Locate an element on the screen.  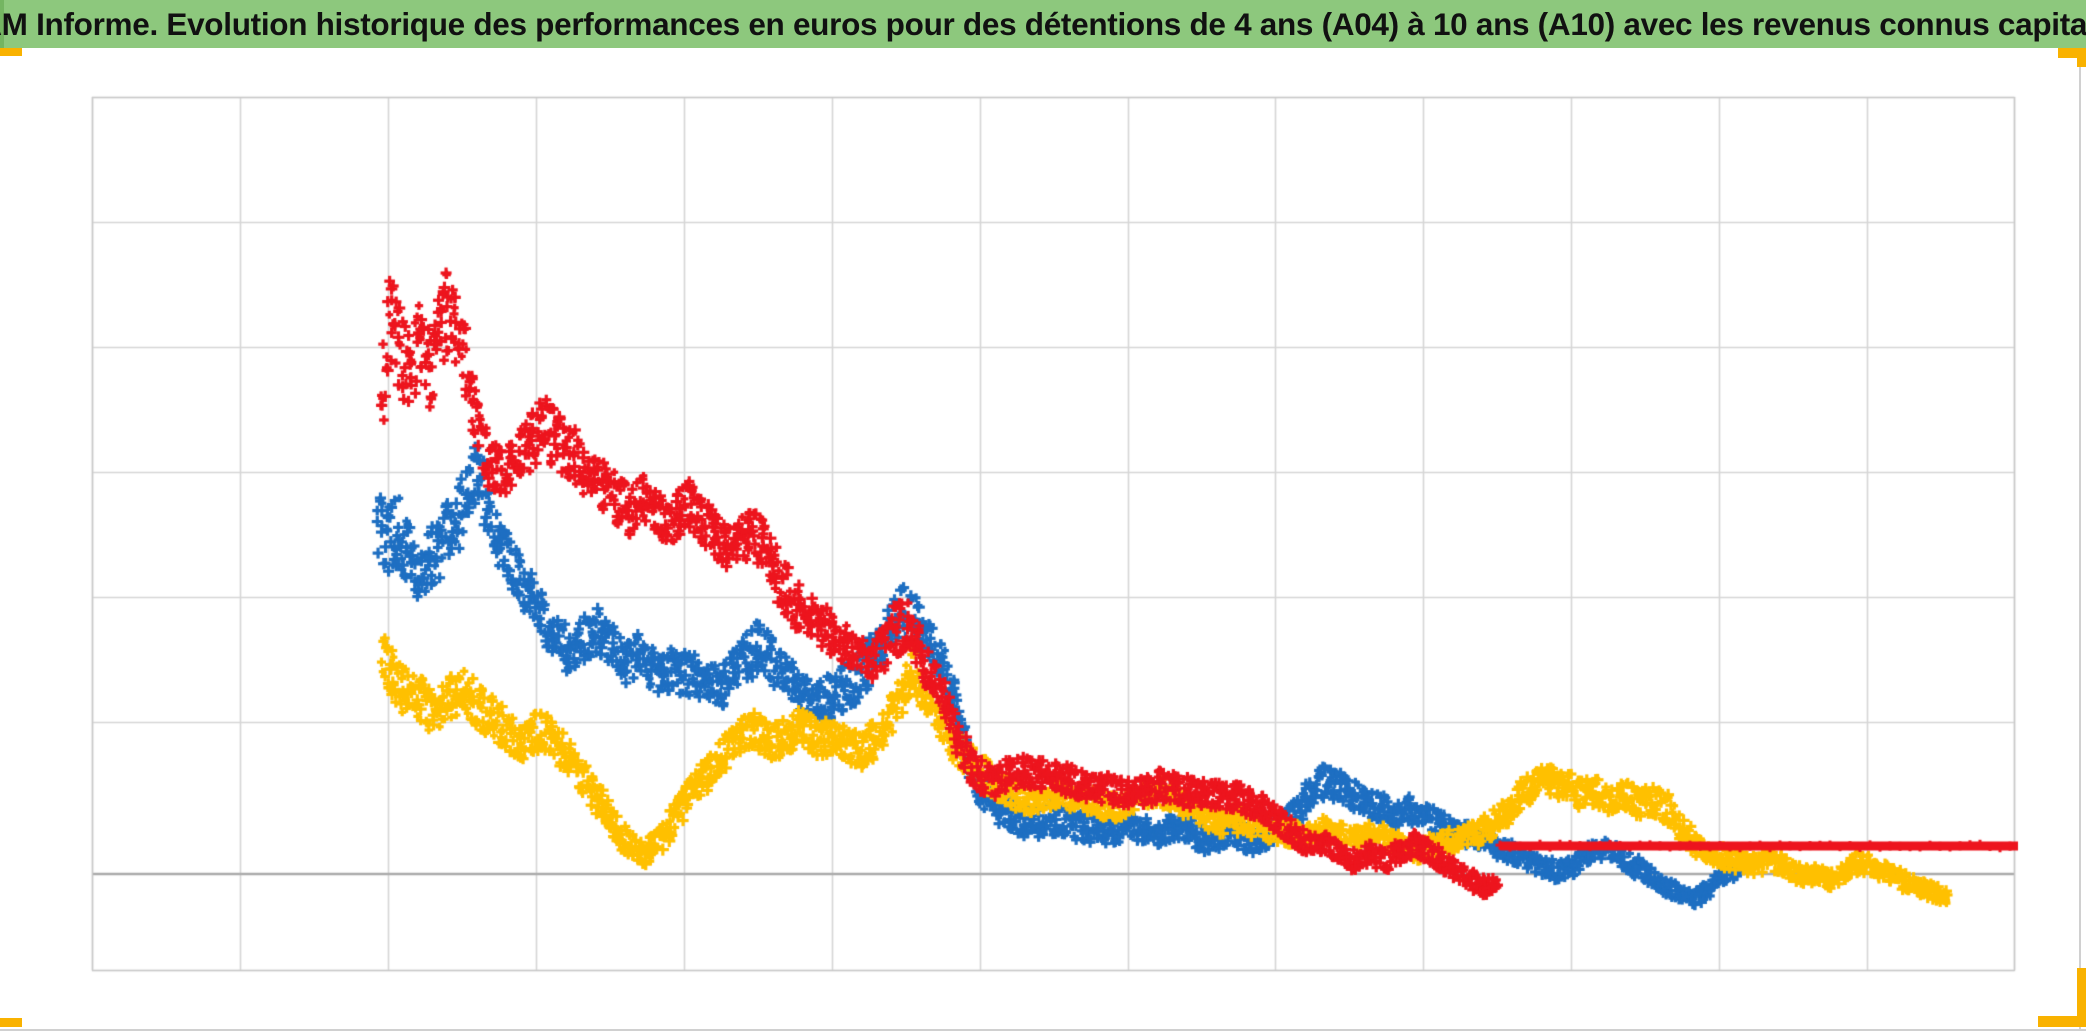
window-right-edge is located at coordinates (2080, 538).